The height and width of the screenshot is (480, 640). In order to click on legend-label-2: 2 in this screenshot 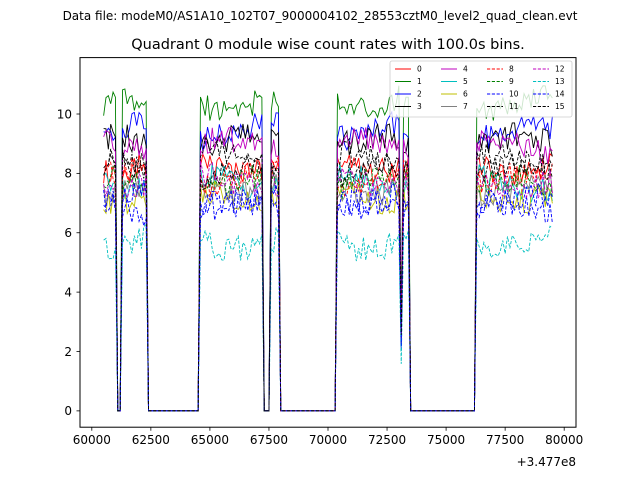, I will do `click(419, 94)`.